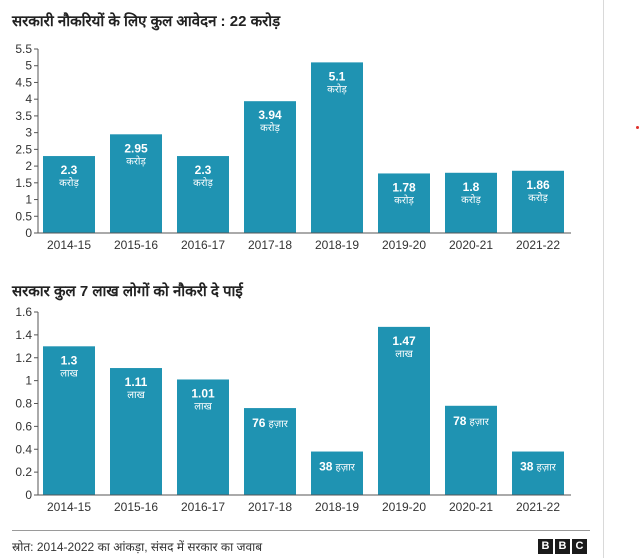 The width and height of the screenshot is (640, 558). Describe the element at coordinates (23, 116) in the screenshot. I see `y-tick-label: 3.5` at that location.